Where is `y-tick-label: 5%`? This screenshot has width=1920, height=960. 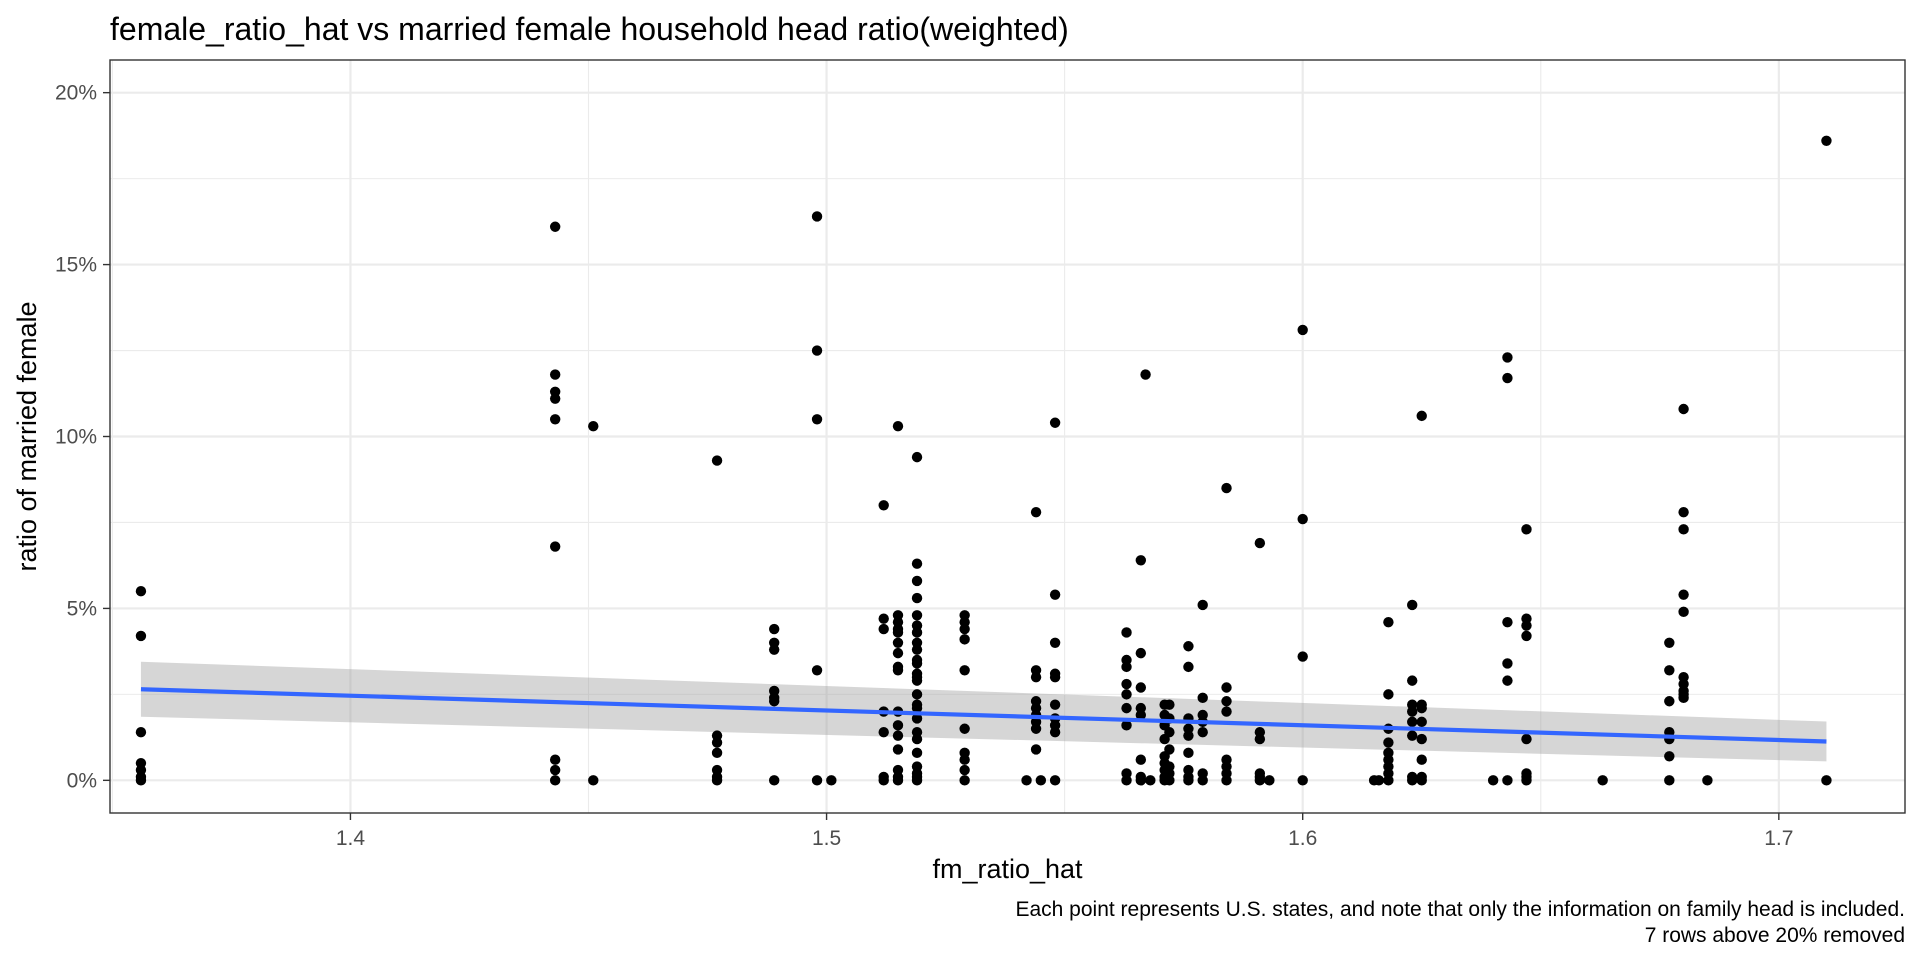 y-tick-label: 5% is located at coordinates (82, 608).